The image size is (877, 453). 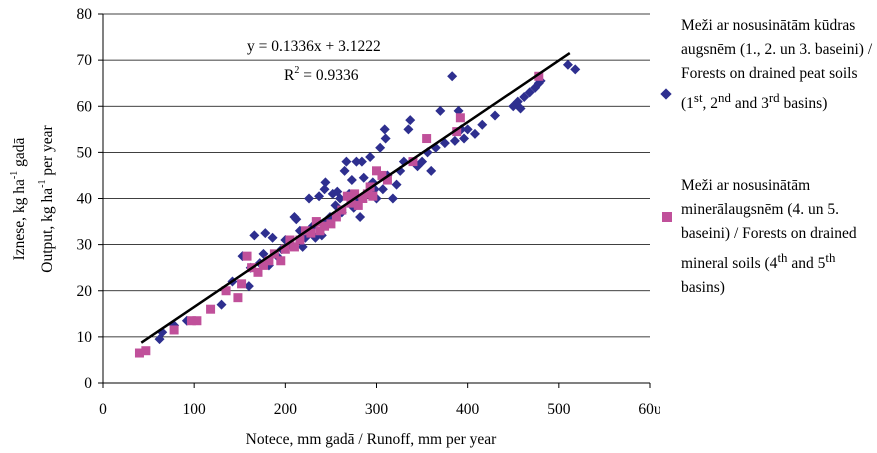 What do you see at coordinates (321, 74) in the screenshot?
I see `r-squared-label: R2 = 0.9336` at bounding box center [321, 74].